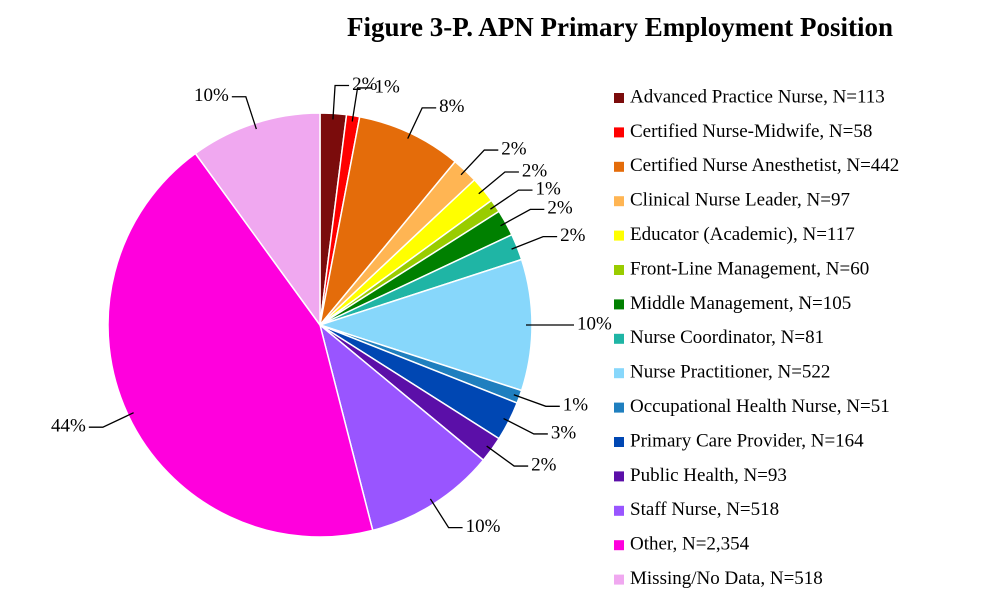 This screenshot has width=1001, height=592. What do you see at coordinates (740, 200) in the screenshot?
I see `legend-label: Clinical Nurse Leader, N=97` at bounding box center [740, 200].